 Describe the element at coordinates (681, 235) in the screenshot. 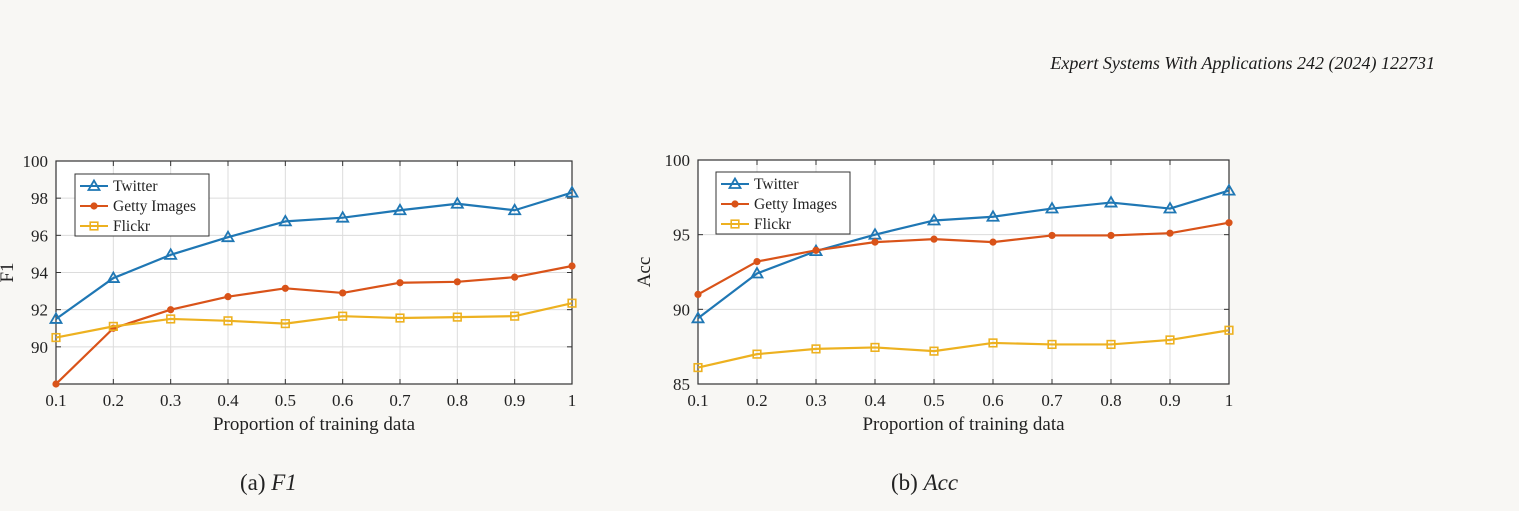

I see `acc-ytick-label: 95` at that location.